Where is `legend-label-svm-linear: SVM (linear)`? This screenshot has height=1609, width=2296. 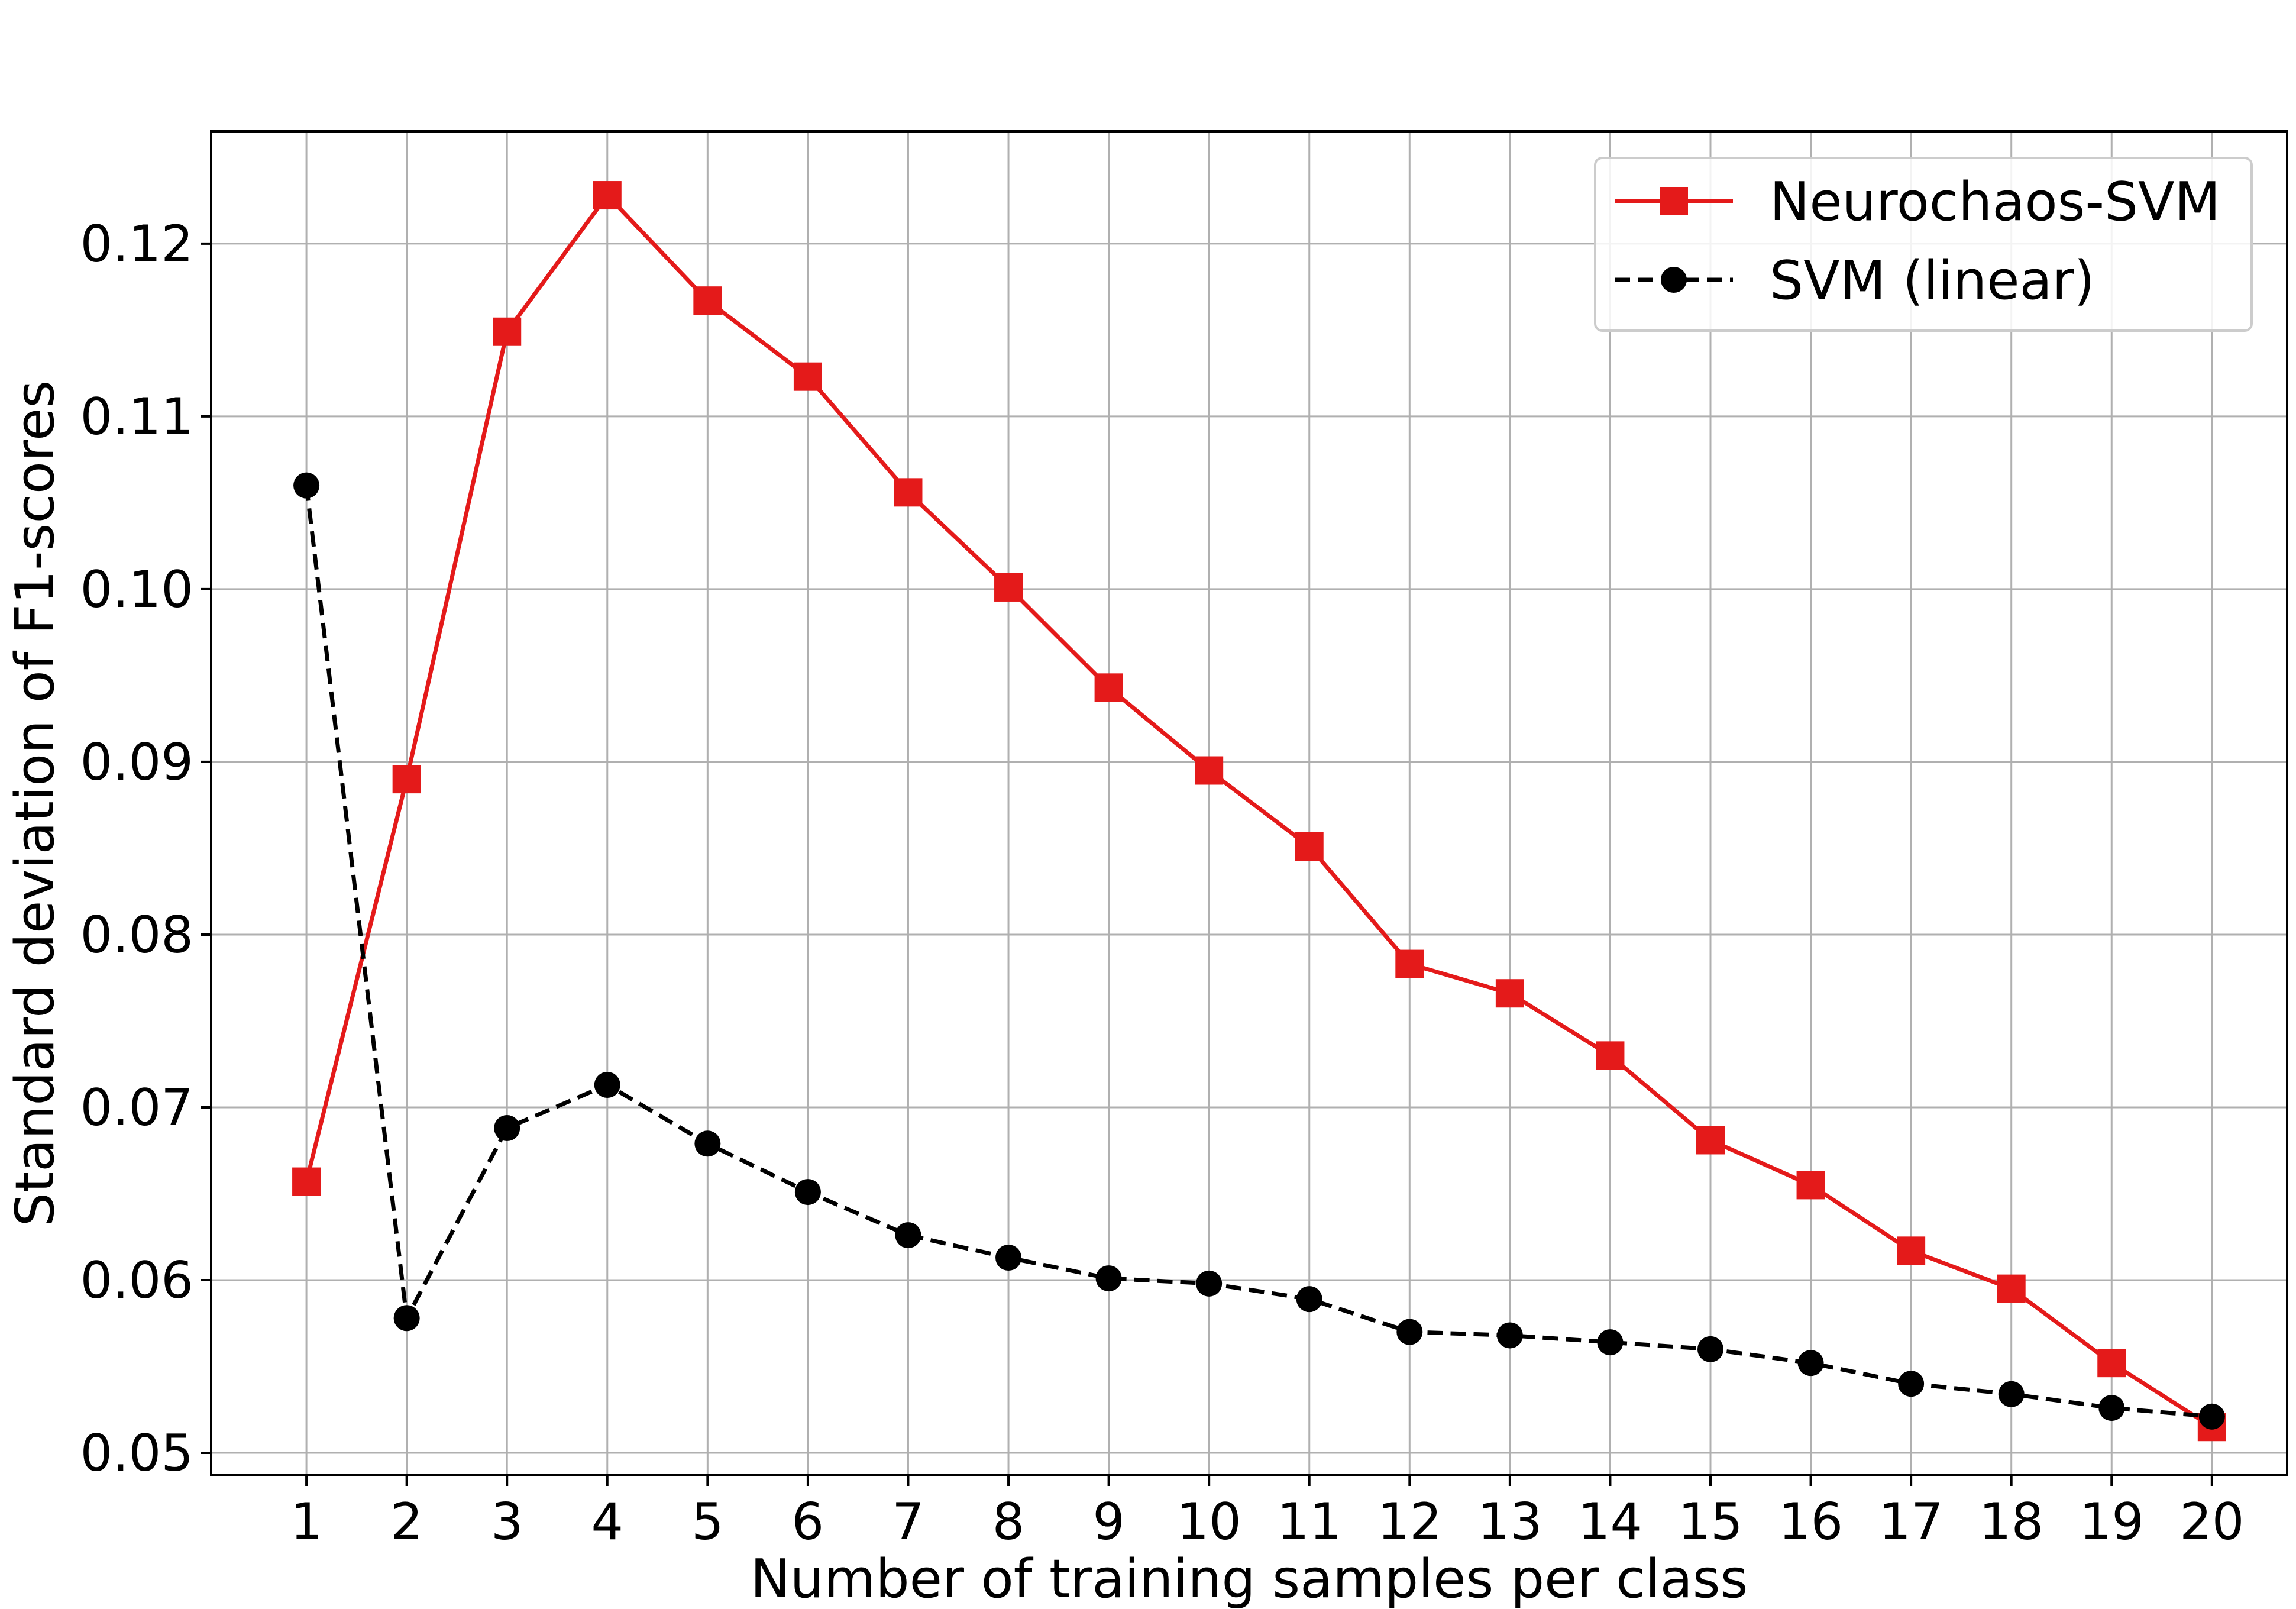 legend-label-svm-linear: SVM (linear) is located at coordinates (1933, 281).